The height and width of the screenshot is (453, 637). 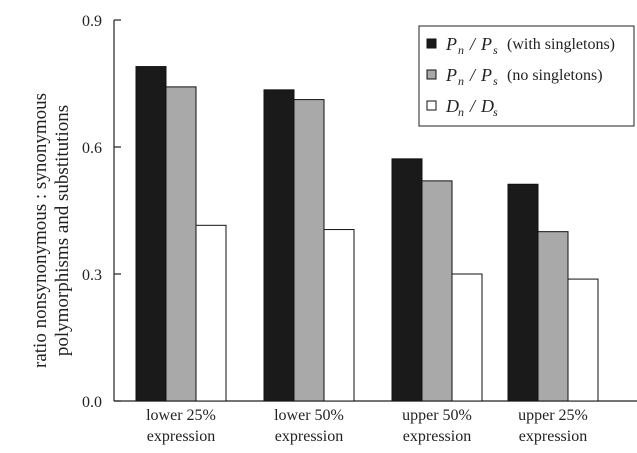 I want to click on y-tick-label: 0.6, so click(x=92, y=148).